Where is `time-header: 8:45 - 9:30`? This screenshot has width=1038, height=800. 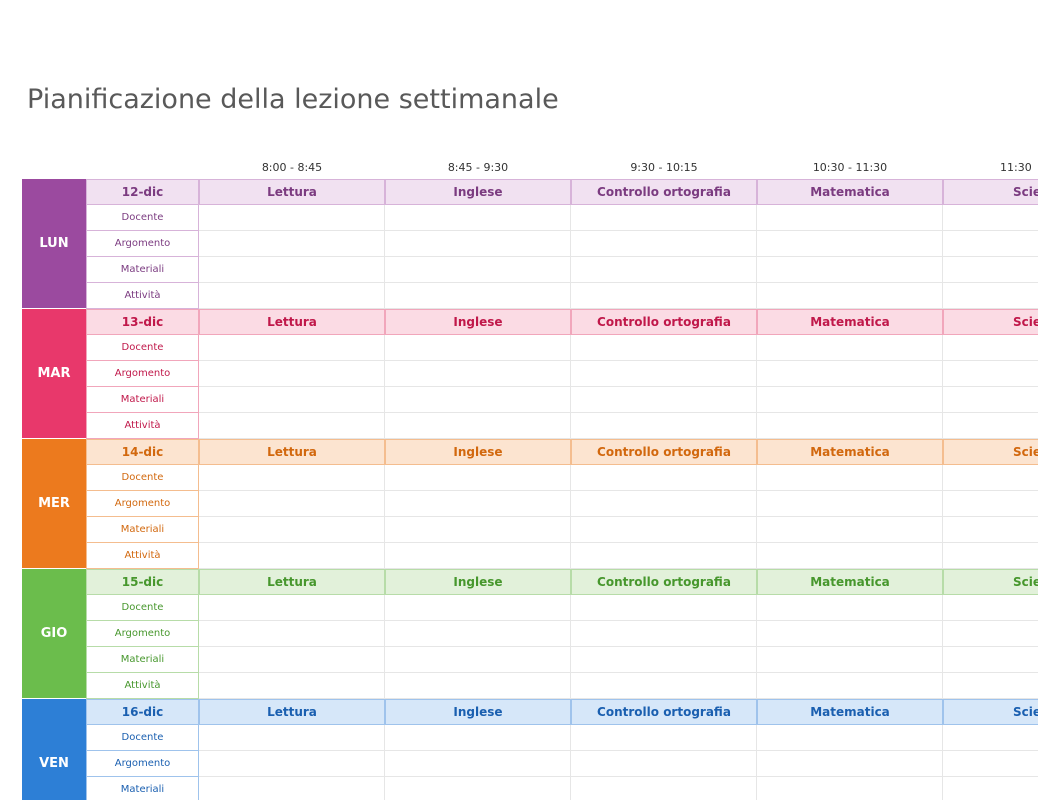 time-header: 8:45 - 9:30 is located at coordinates (478, 167).